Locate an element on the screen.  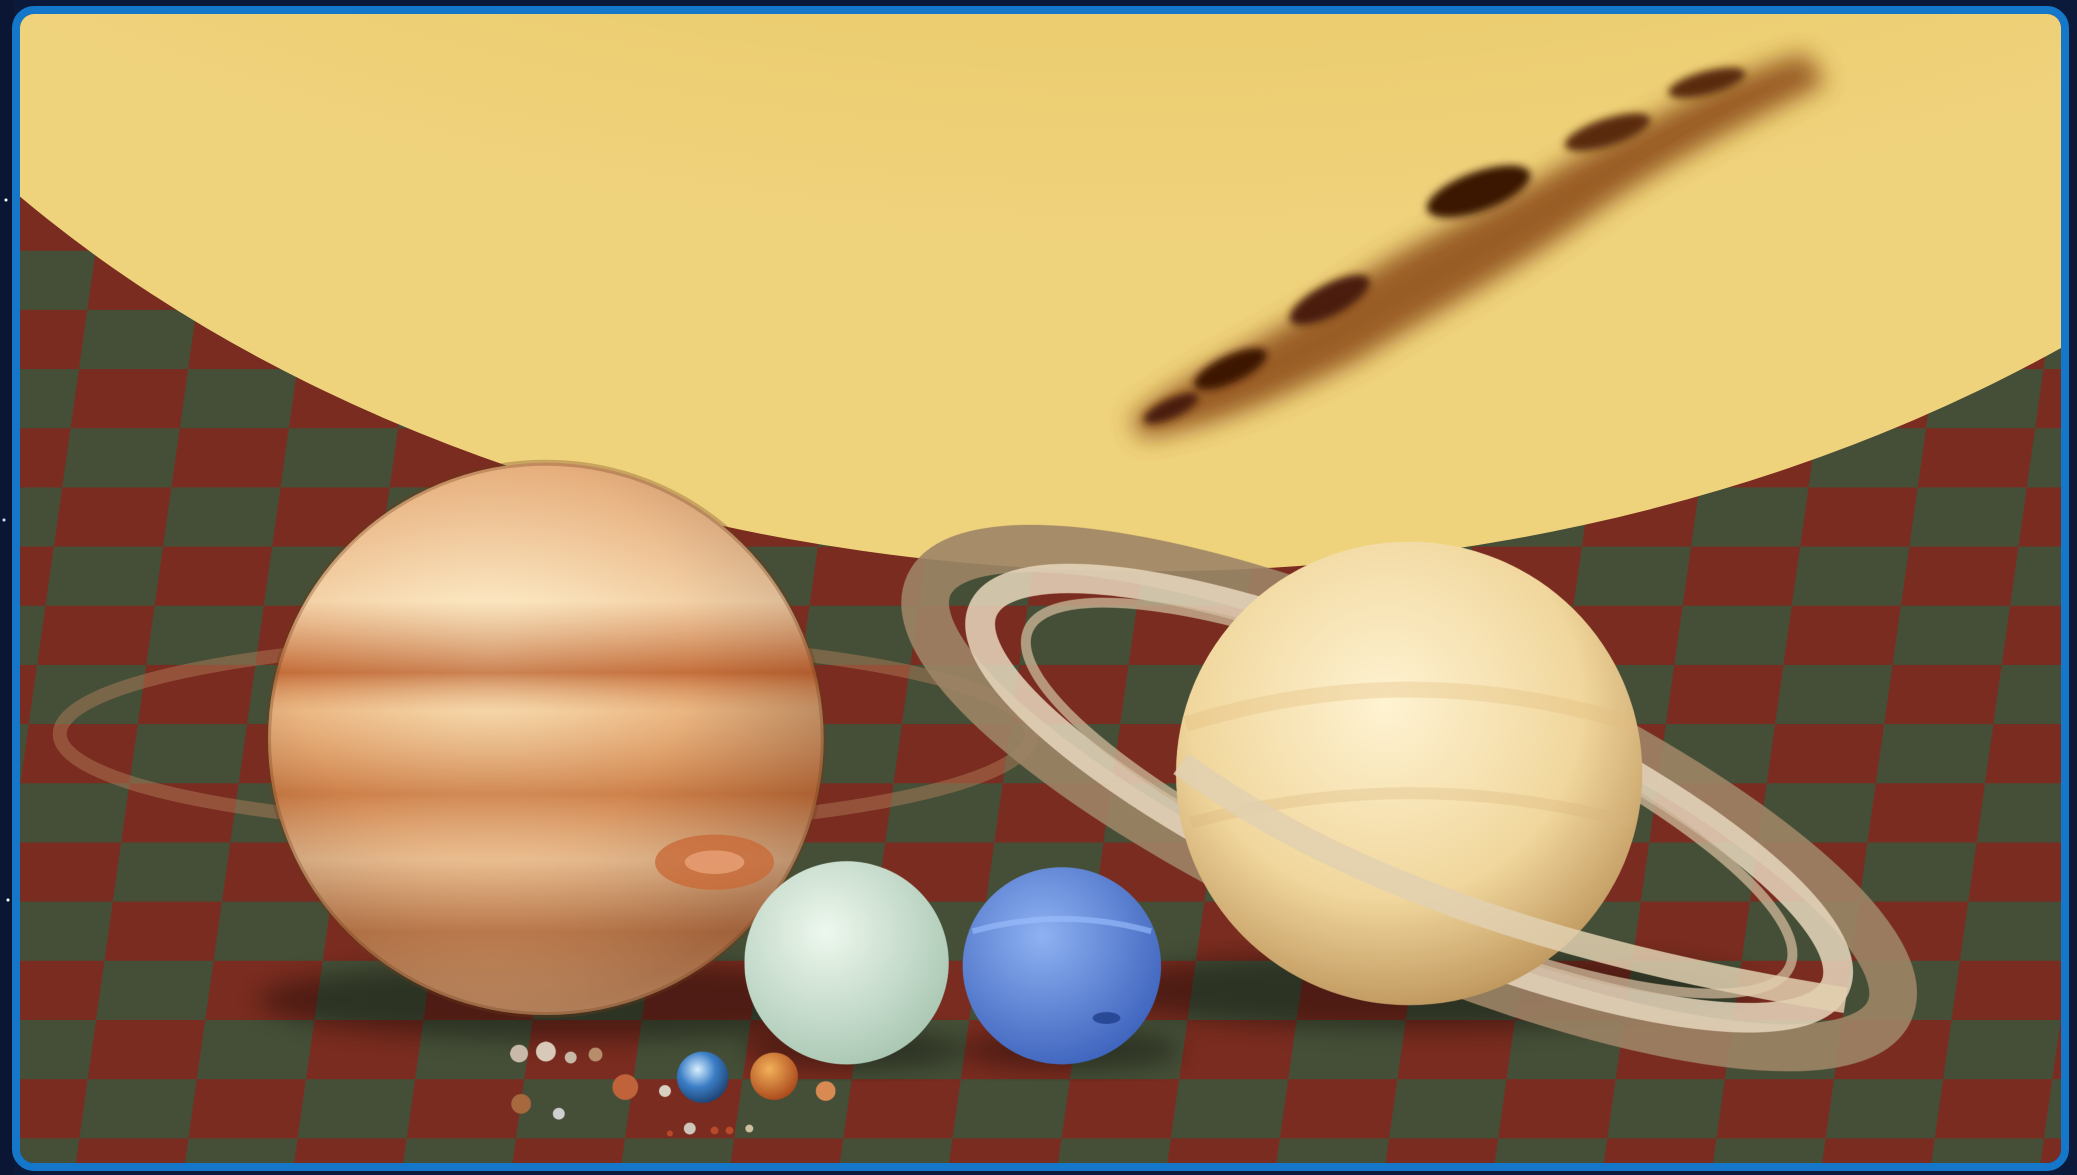
saturn-ring-front is located at coordinates (1510, 883).